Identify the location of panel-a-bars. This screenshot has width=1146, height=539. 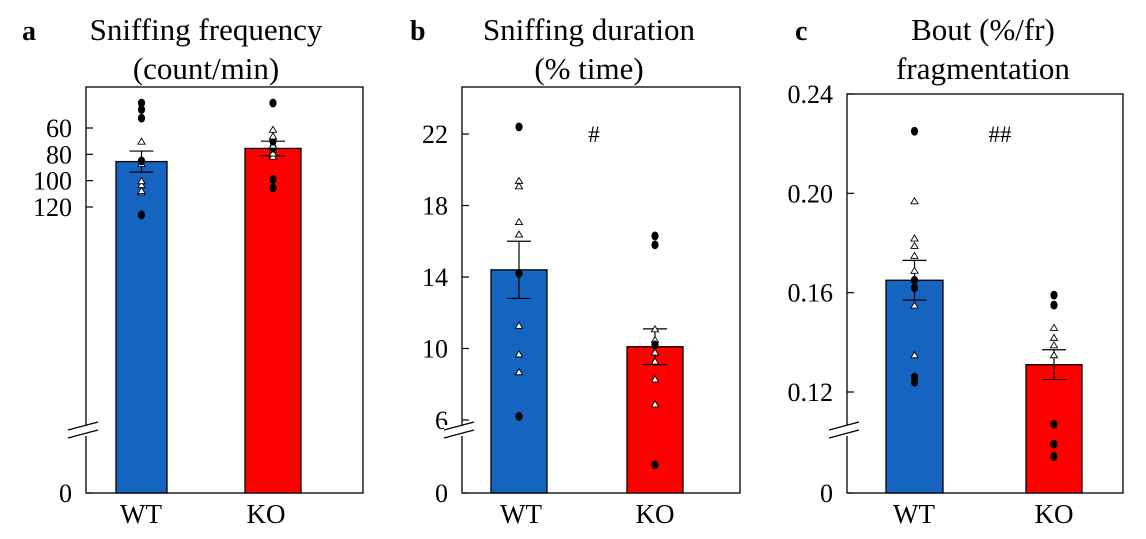
(208, 320).